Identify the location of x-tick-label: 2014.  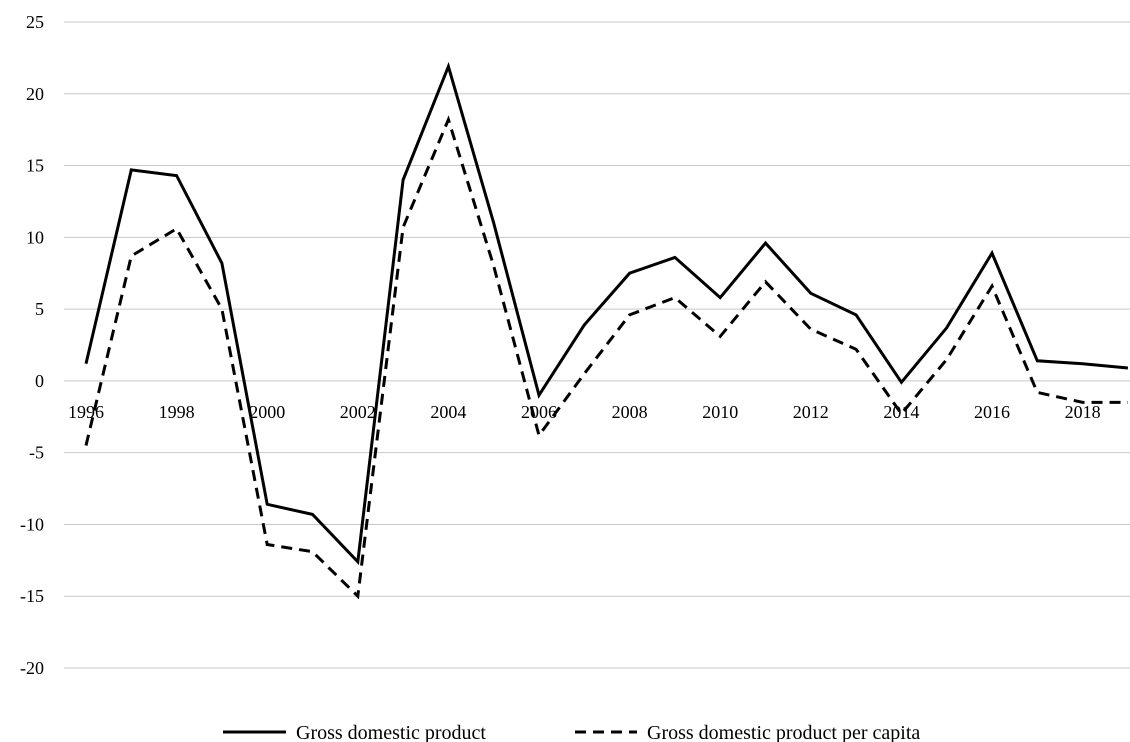
(901, 412).